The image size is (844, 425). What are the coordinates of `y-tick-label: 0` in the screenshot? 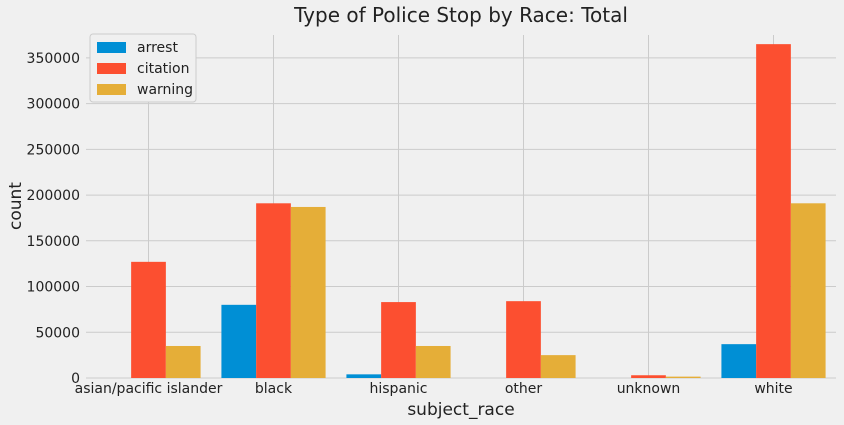 It's located at (75, 379).